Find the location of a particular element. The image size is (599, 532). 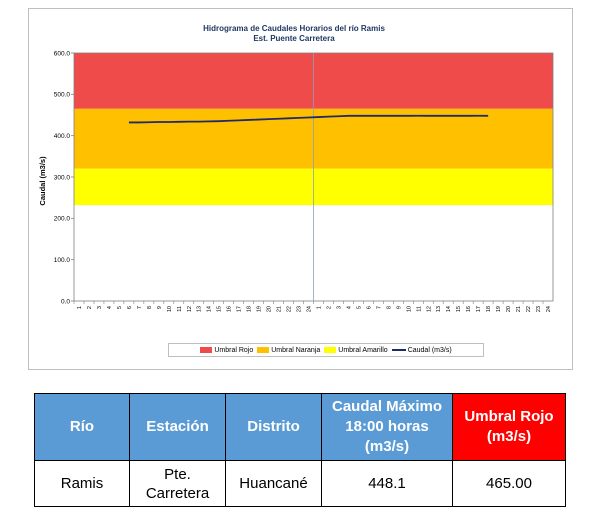

legend-label-caudal: Caudal (m3/s) is located at coordinates (429, 350).